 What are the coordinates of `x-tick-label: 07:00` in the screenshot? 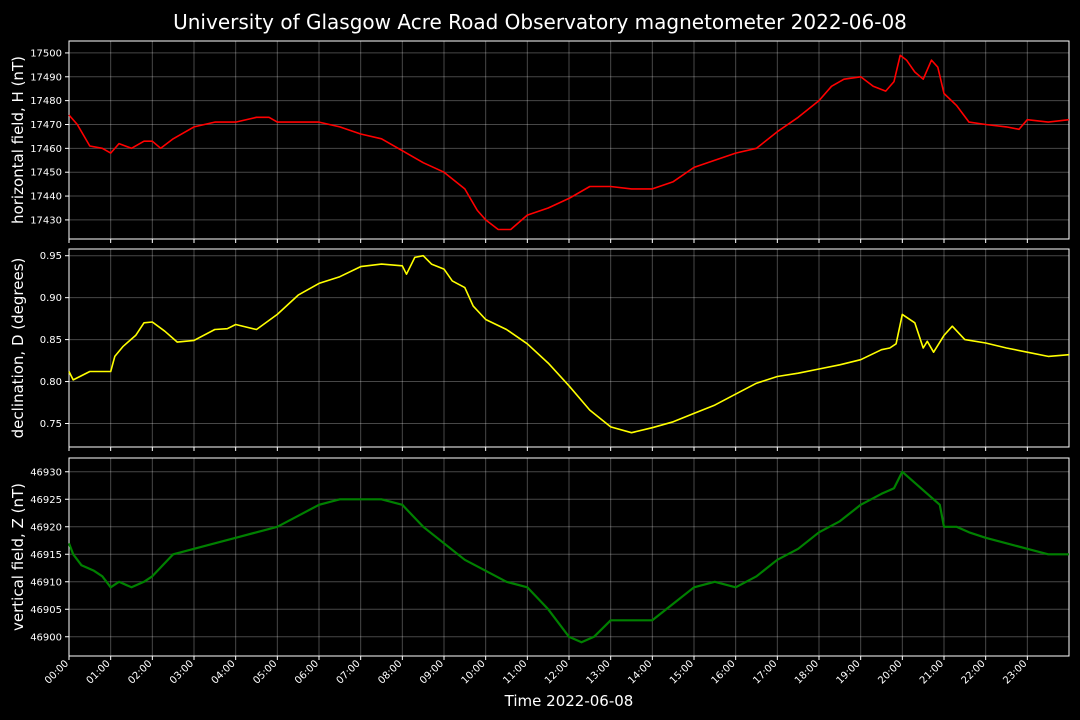 It's located at (349, 672).